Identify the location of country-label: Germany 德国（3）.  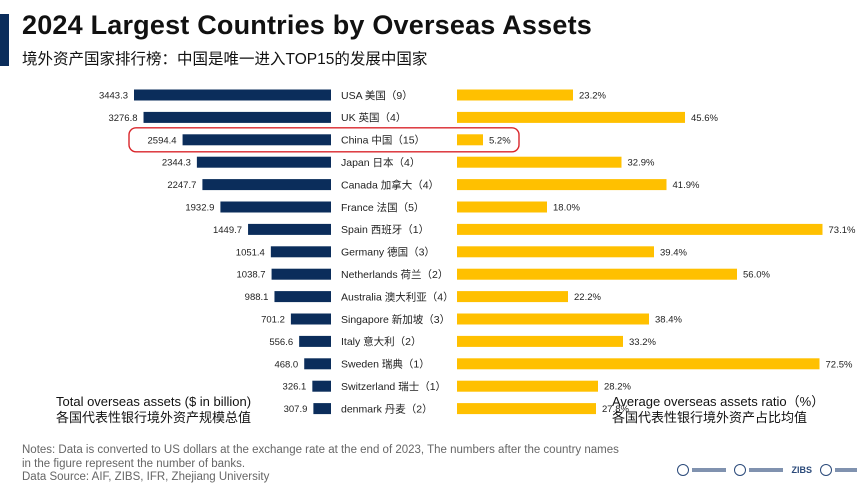
(388, 252).